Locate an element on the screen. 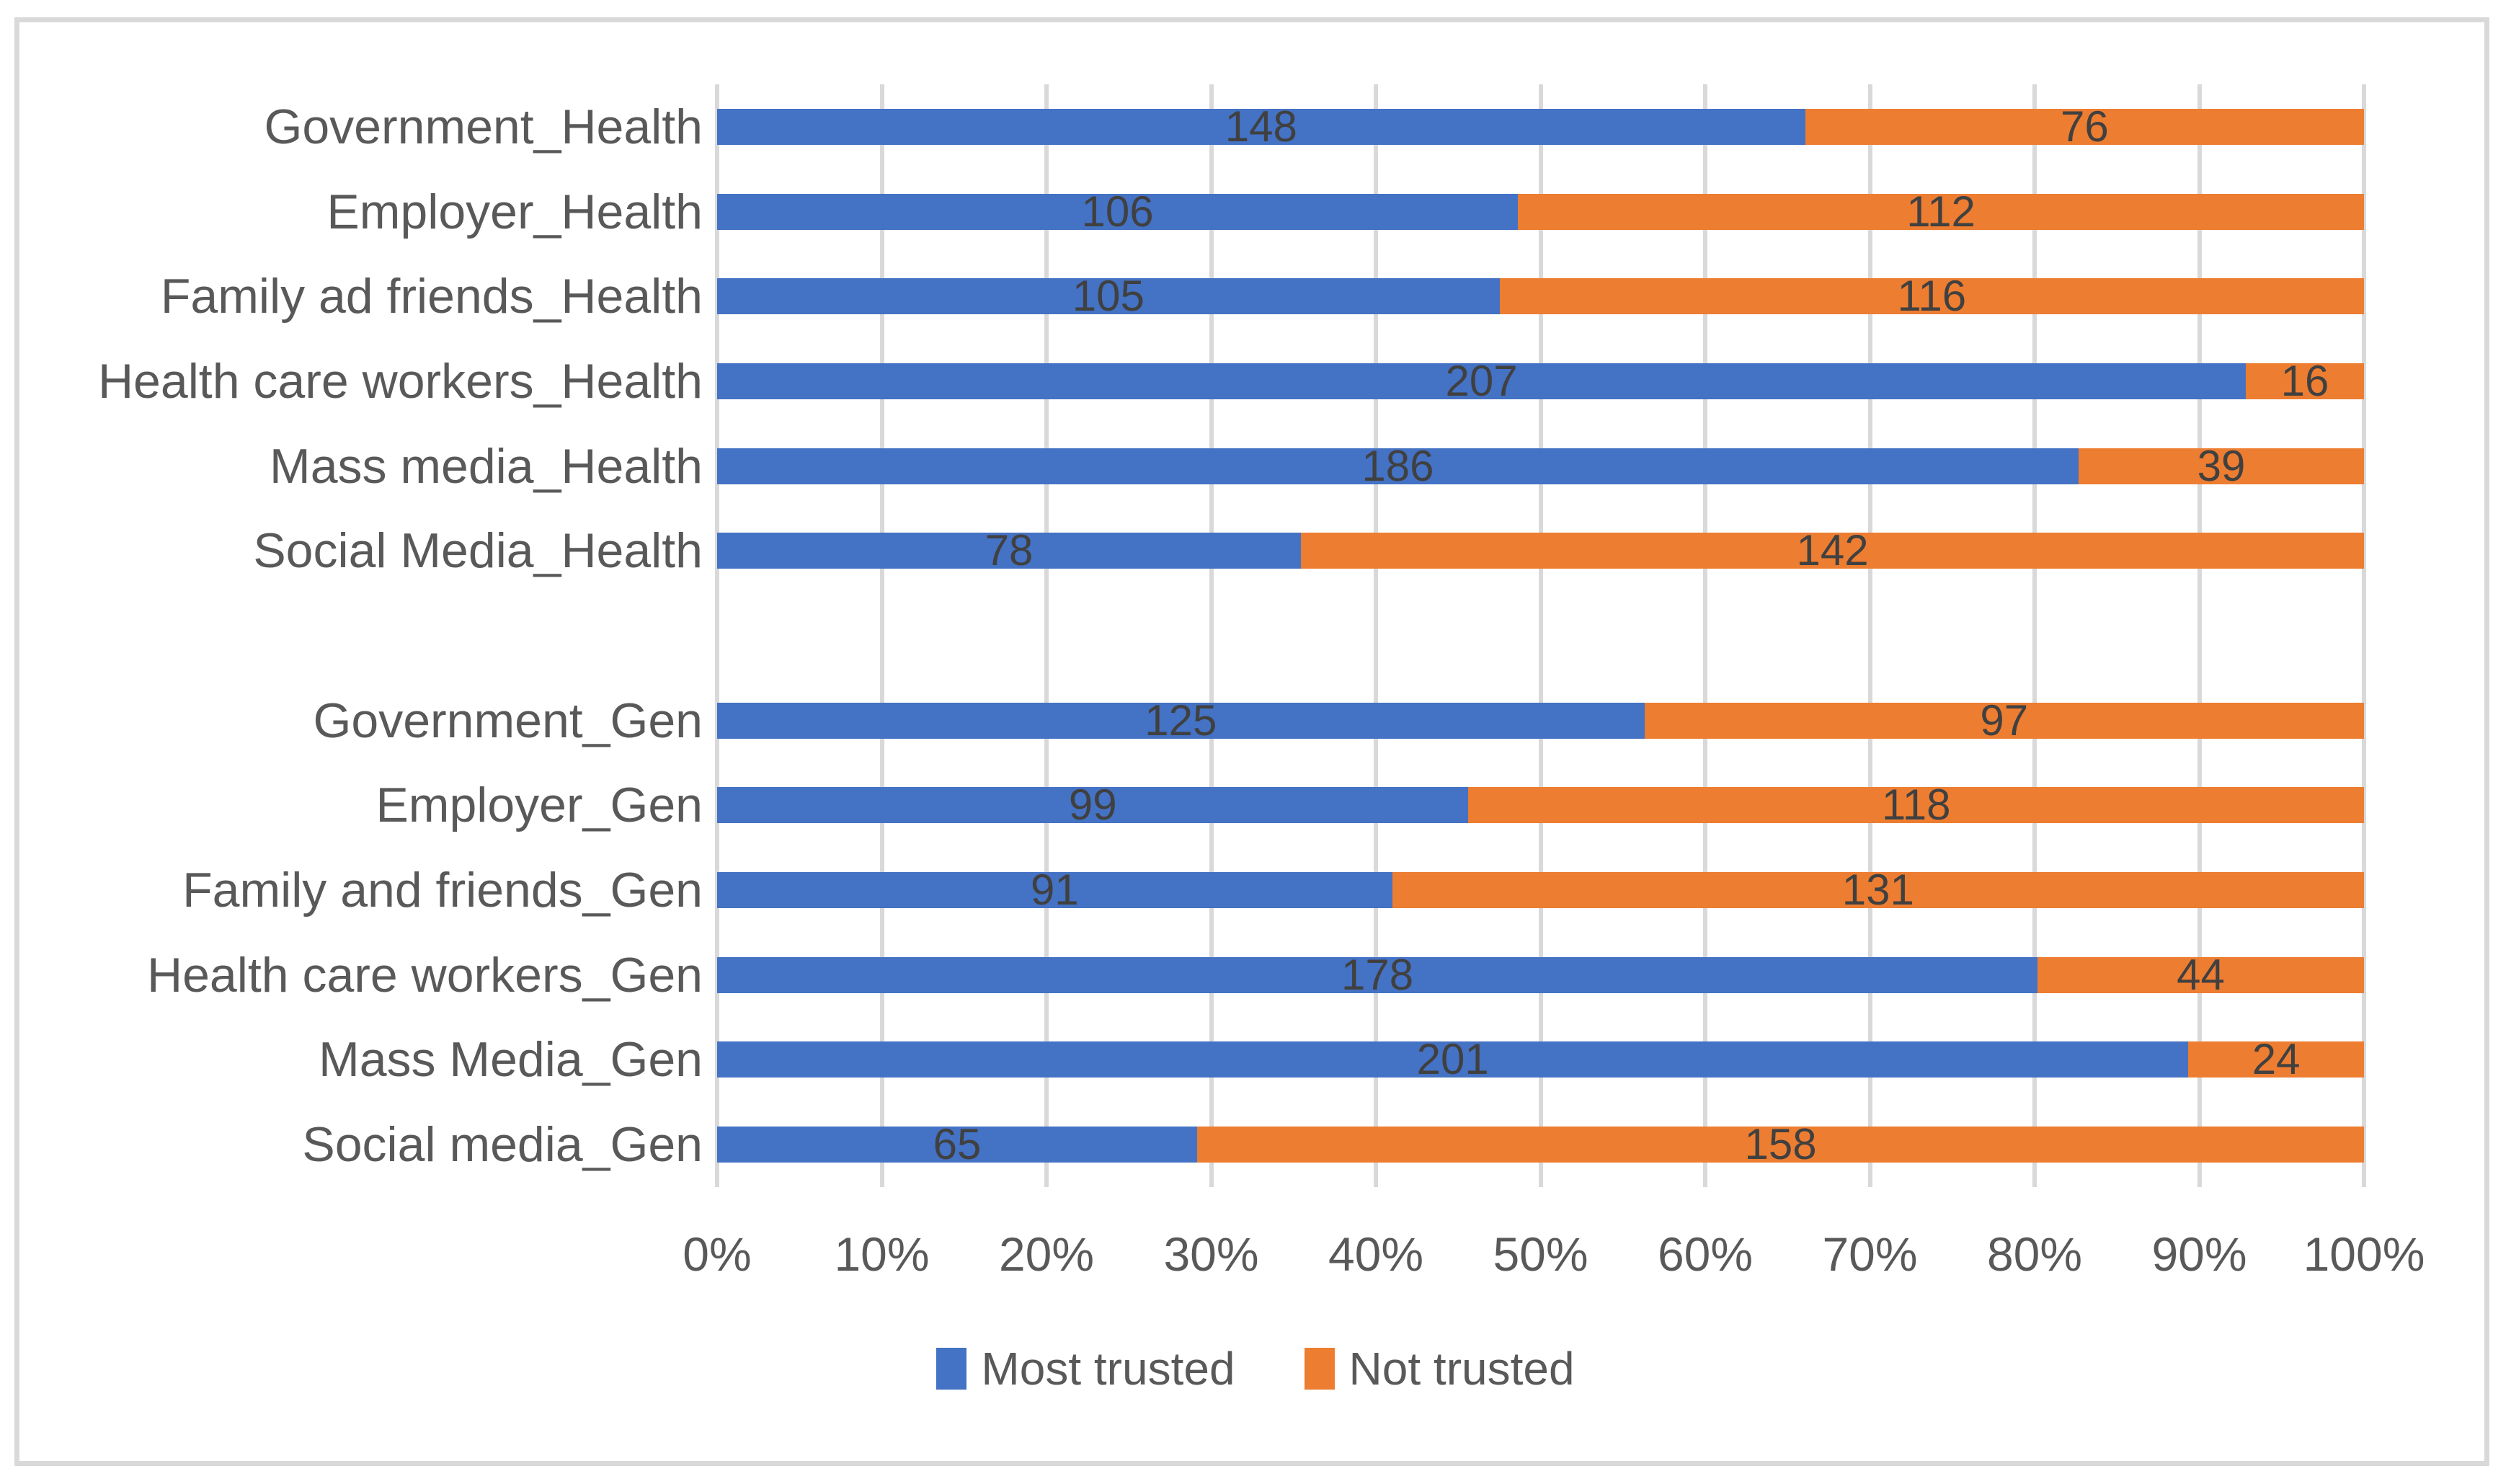 The width and height of the screenshot is (2511, 1484). legend-label-most-trusted: Most trusted is located at coordinates (1108, 1369).